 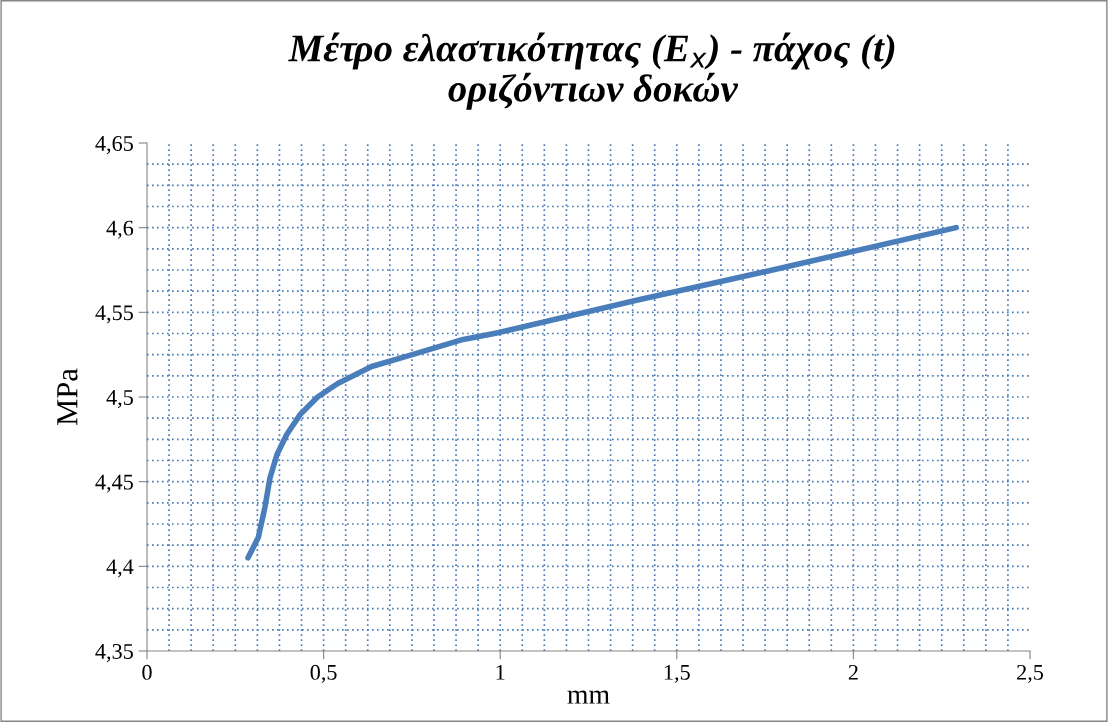 I want to click on y-tick-label: 4,55, so click(x=114, y=314).